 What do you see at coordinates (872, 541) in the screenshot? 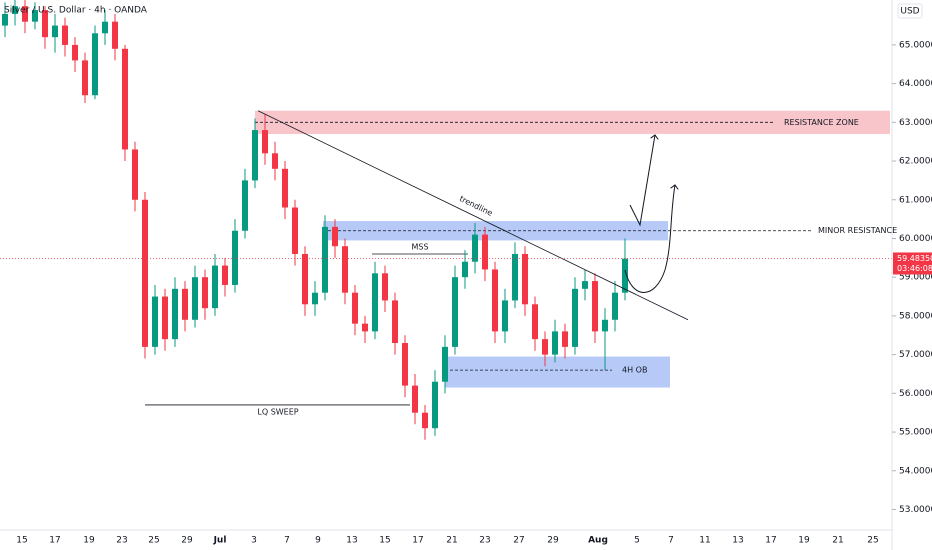
I see `time-tick-label: 25` at bounding box center [872, 541].